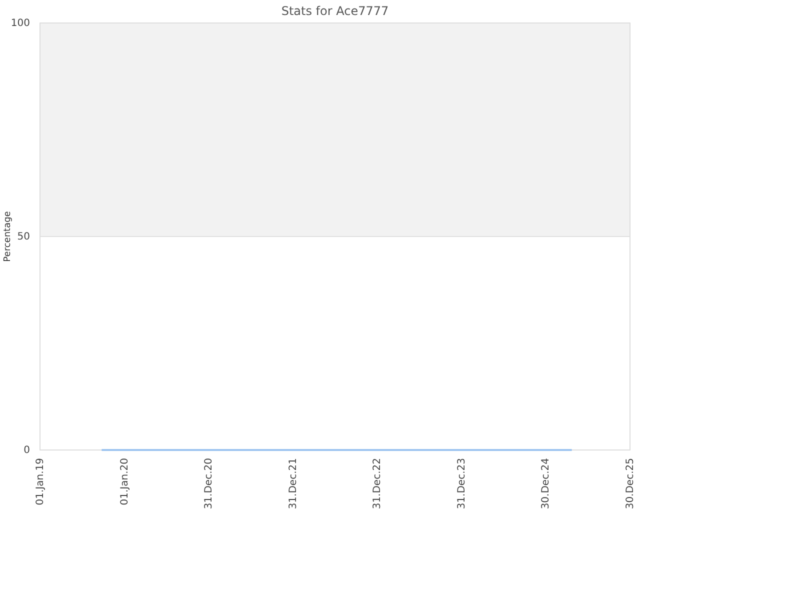 This screenshot has width=800, height=600. What do you see at coordinates (335, 11) in the screenshot?
I see `chart-title: Stats for Ace7777` at bounding box center [335, 11].